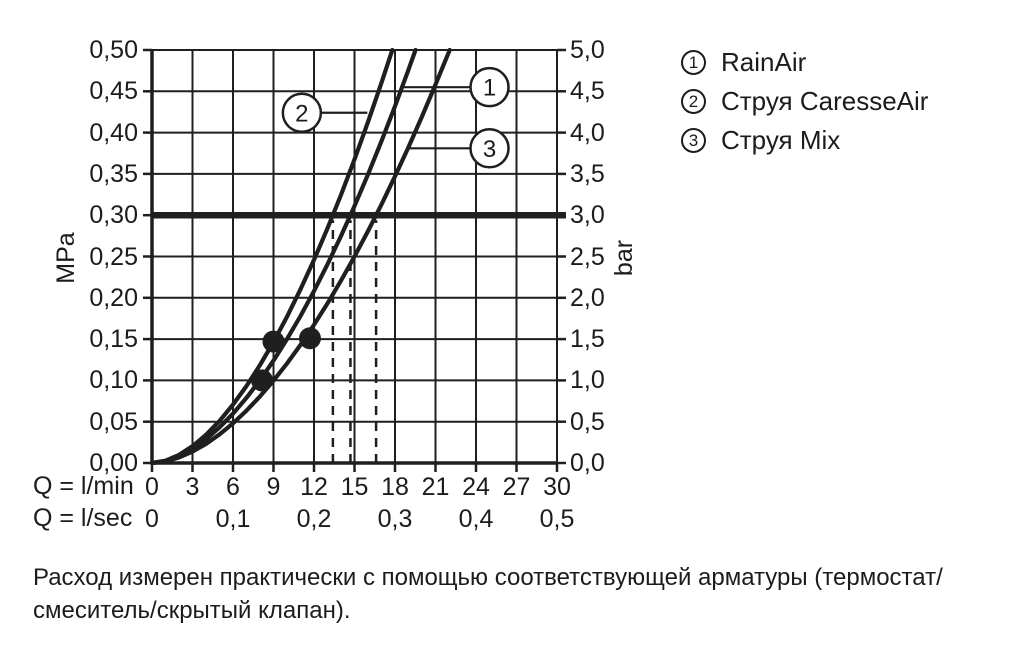  I want to click on legend: 1 RainAir 2 Струя CaresseAir 3 Струя Mix, so click(804, 107).